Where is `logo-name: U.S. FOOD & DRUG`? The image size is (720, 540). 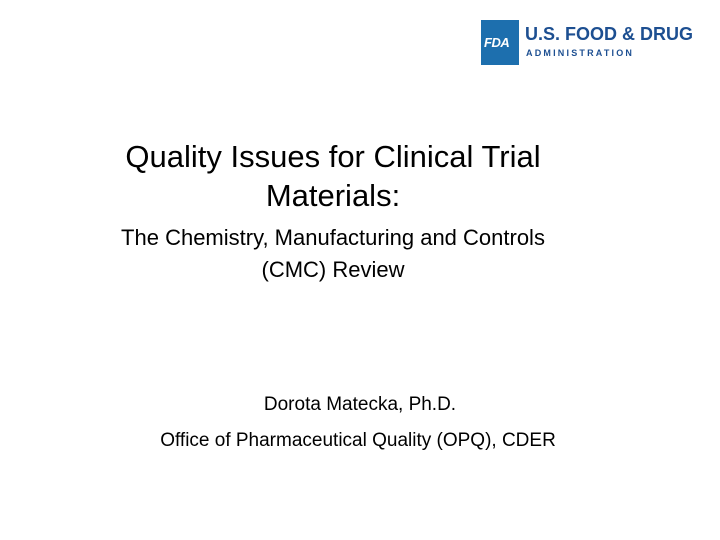 logo-name: U.S. FOOD & DRUG is located at coordinates (609, 34).